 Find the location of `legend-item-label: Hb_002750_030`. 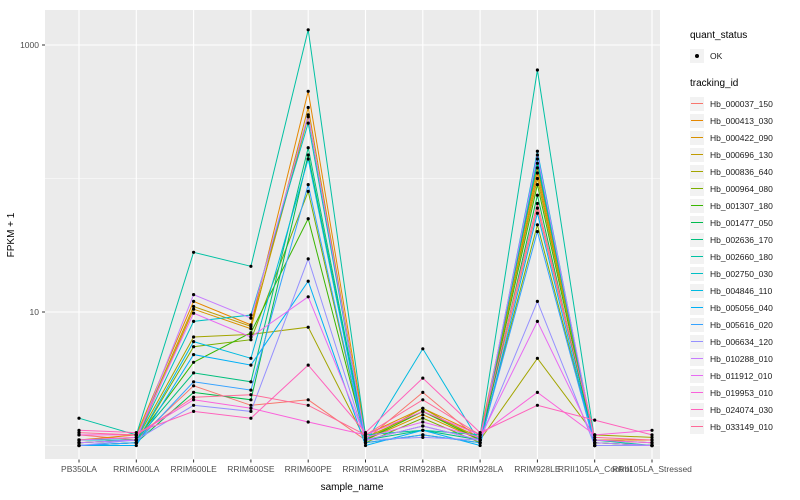

legend-item-label: Hb_002750_030 is located at coordinates (741, 273).